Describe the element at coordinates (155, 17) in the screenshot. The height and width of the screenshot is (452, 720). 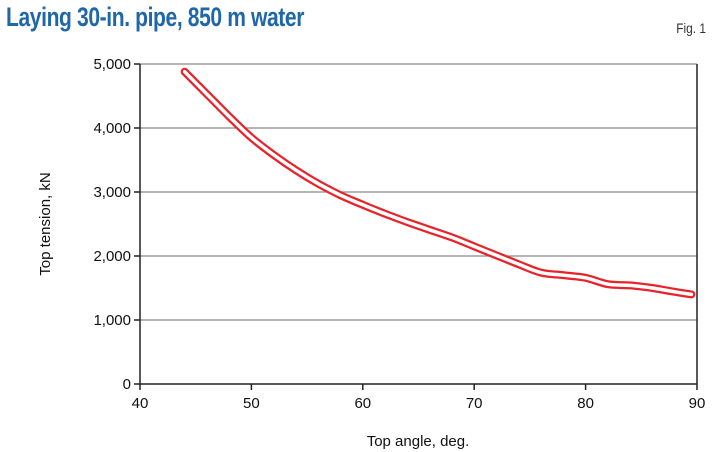
I see `chart-title: Laying 30-in. pipe, 850 m water` at that location.